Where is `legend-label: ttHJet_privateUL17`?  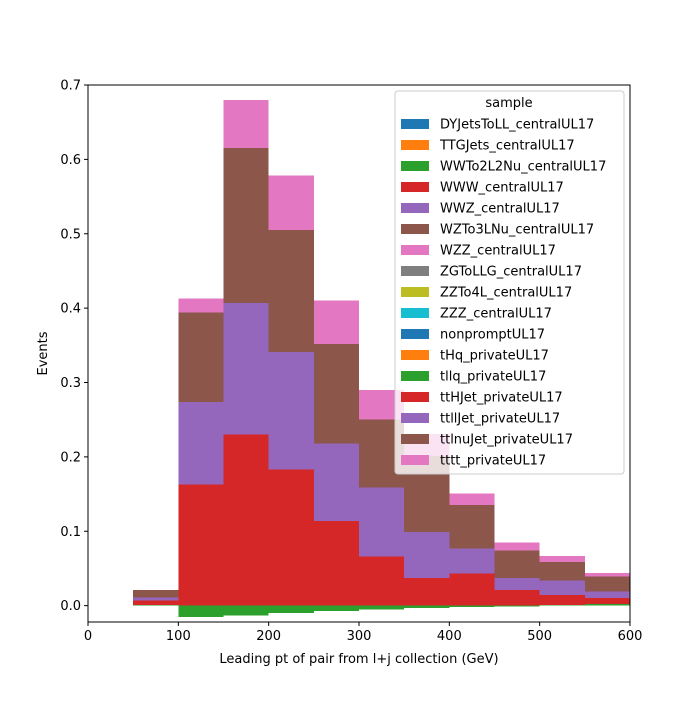 legend-label: ttHJet_privateUL17 is located at coordinates (501, 398).